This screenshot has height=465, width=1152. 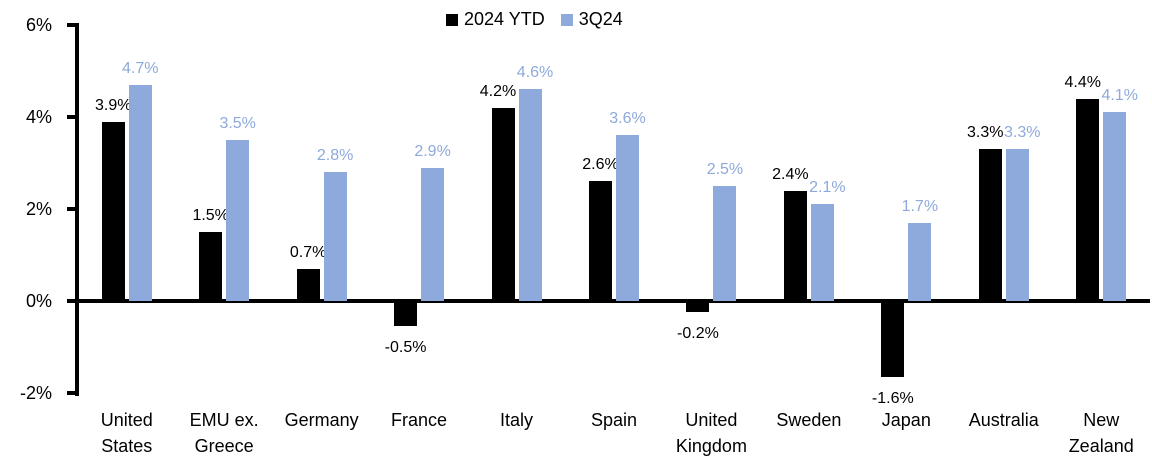 What do you see at coordinates (210, 215) in the screenshot?
I see `data-label-2024-ytd: 1.5%` at bounding box center [210, 215].